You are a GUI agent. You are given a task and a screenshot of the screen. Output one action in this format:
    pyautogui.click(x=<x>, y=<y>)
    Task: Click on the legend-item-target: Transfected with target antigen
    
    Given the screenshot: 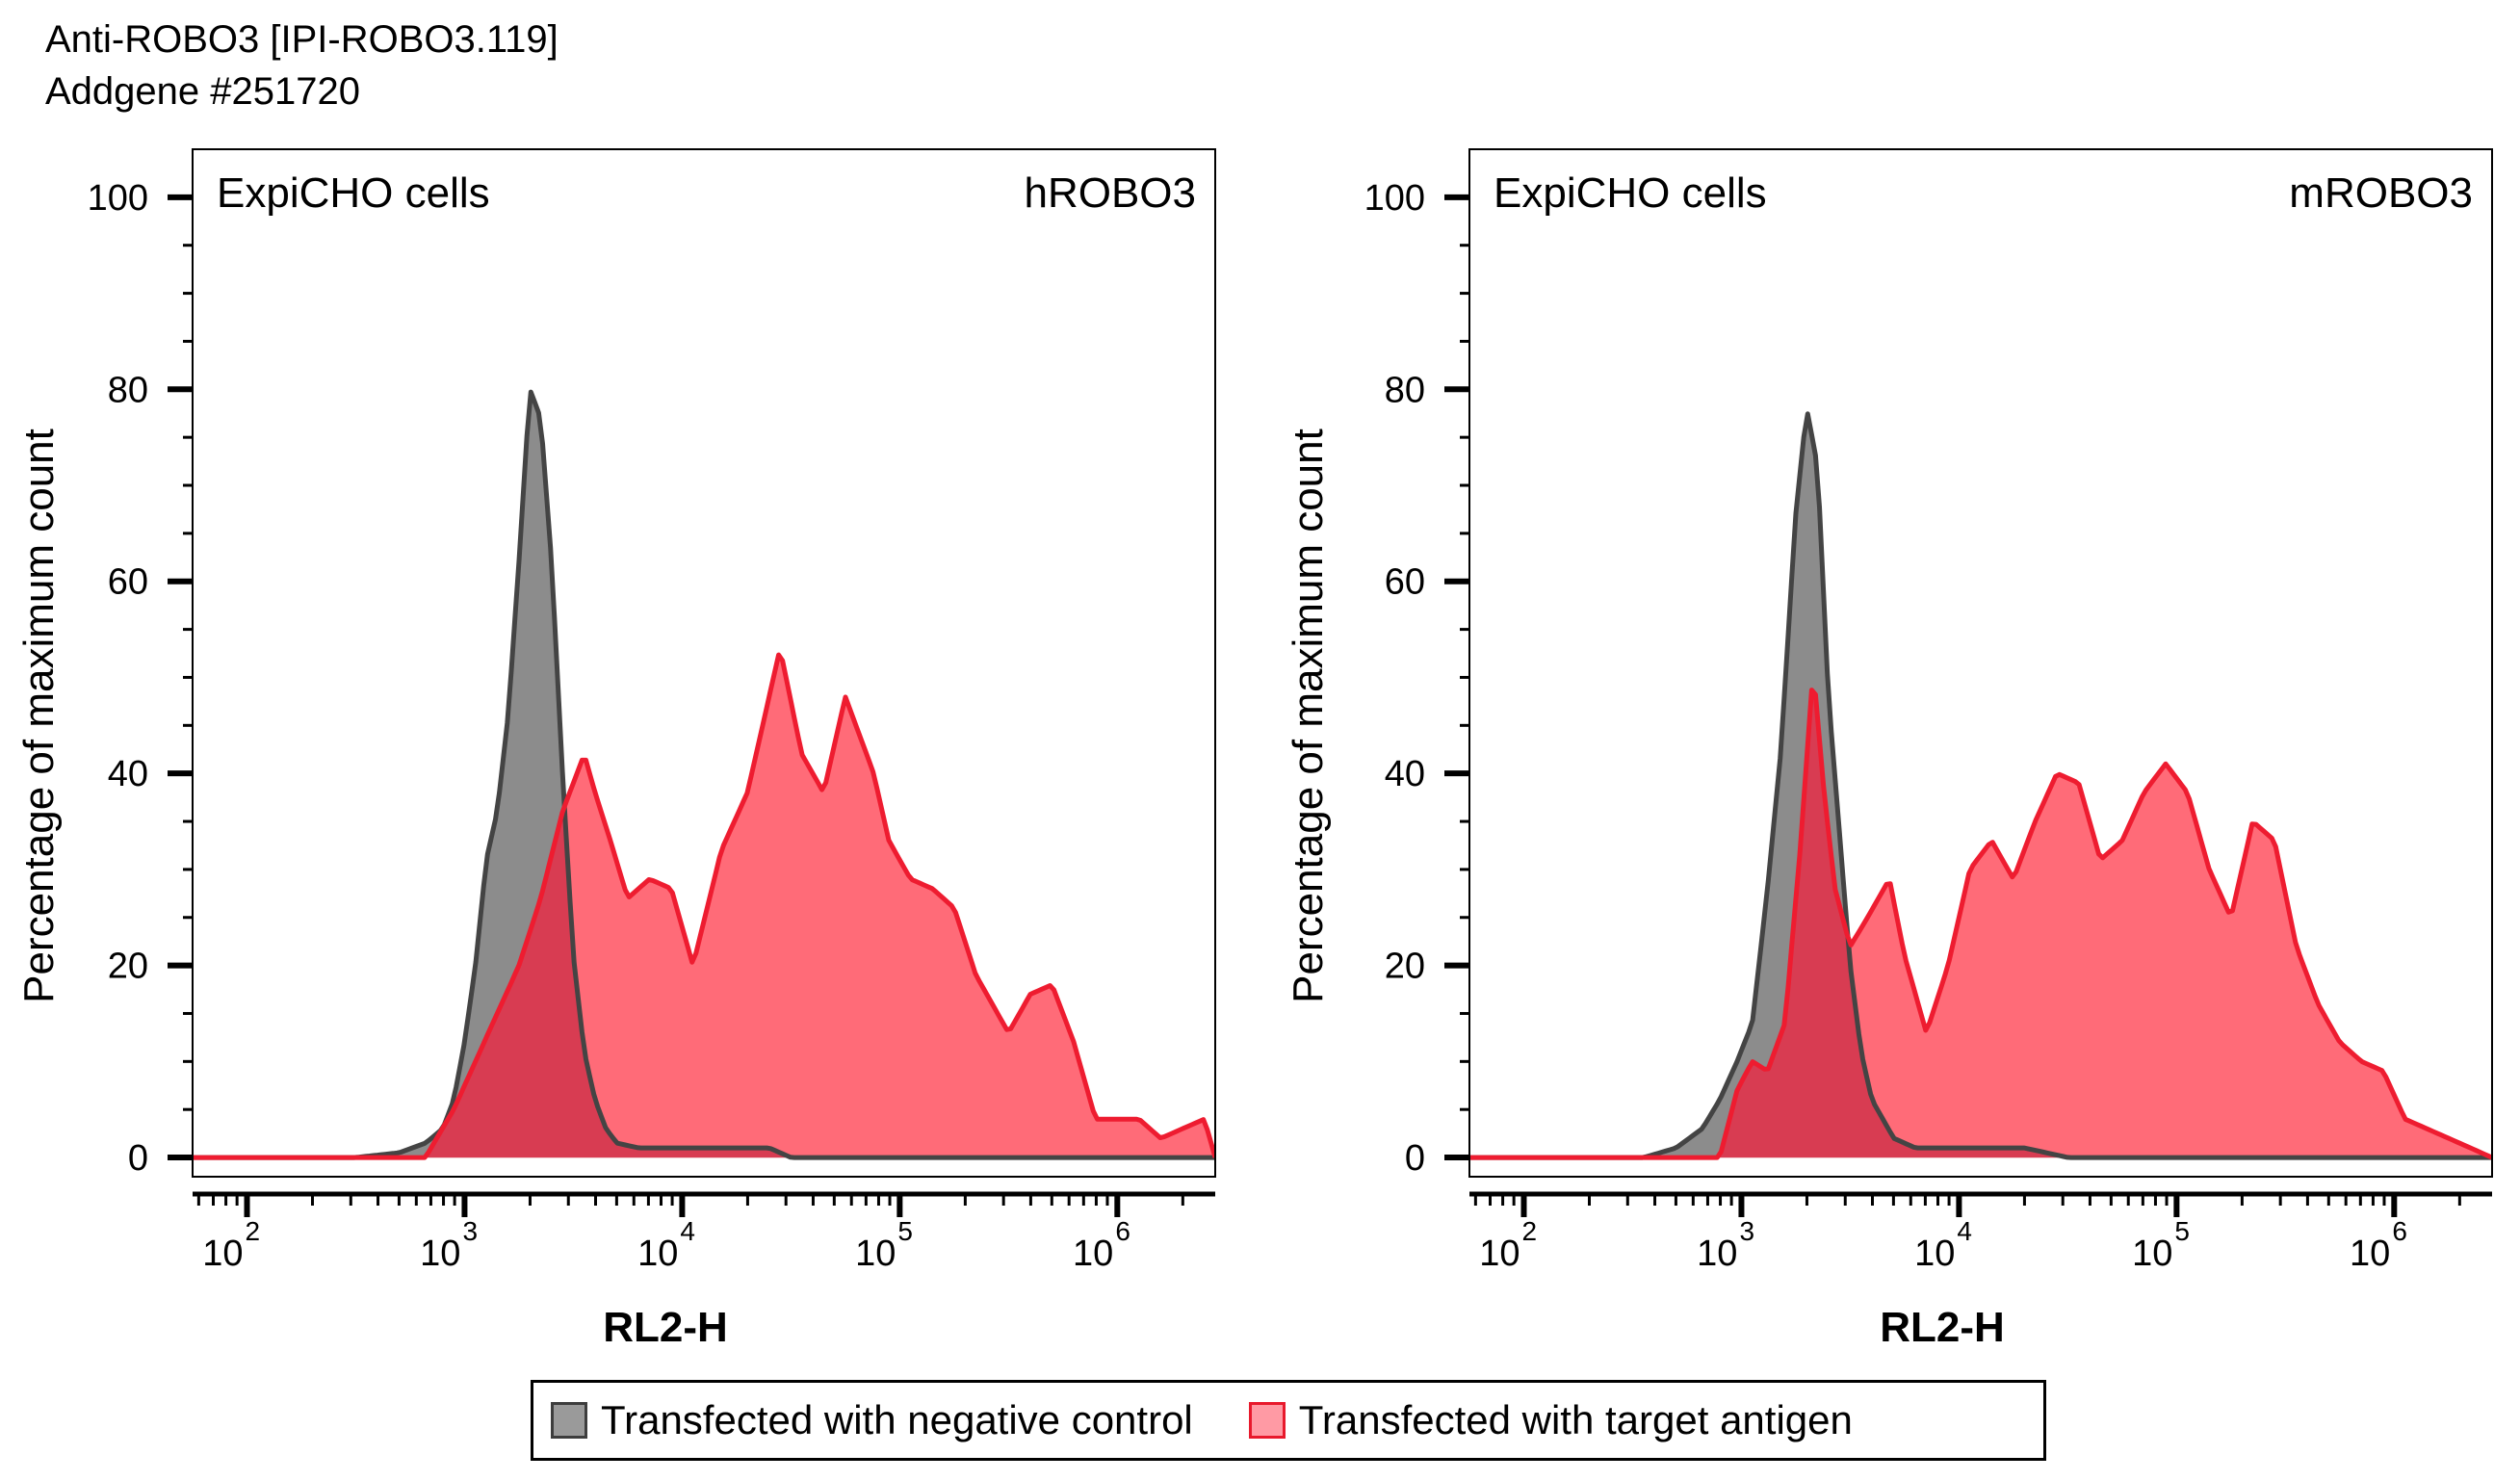 What is the action you would take?
    pyautogui.click(x=1550, y=1420)
    